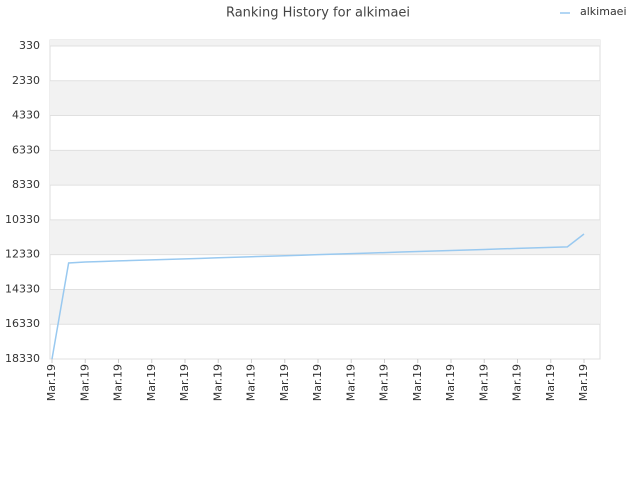  Describe the element at coordinates (22, 219) in the screenshot. I see `y-tick-label: 10330` at that location.